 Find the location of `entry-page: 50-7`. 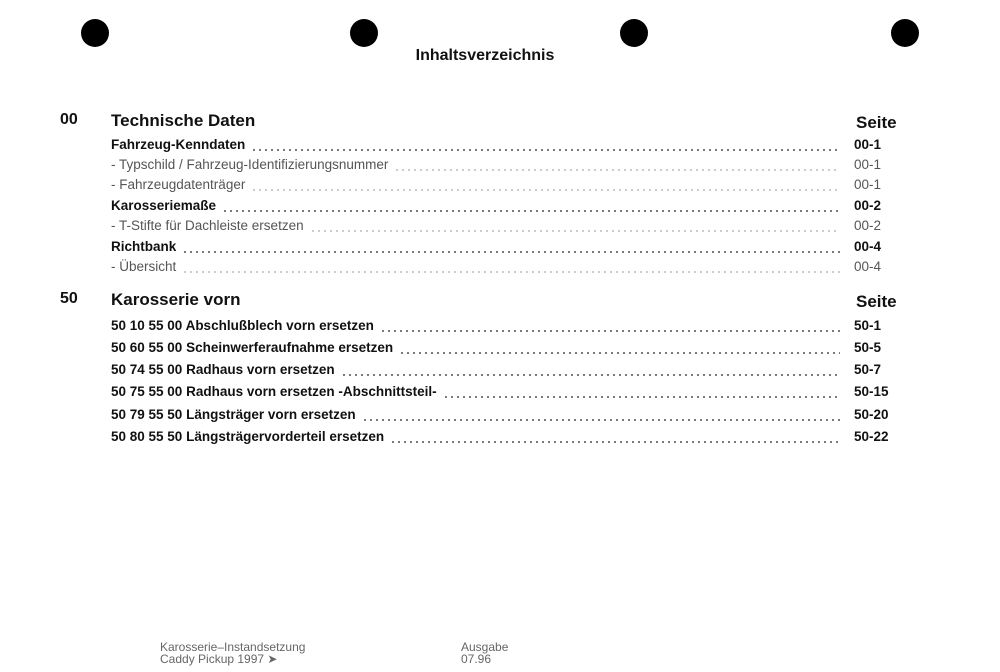

entry-page: 50-7 is located at coordinates (868, 369).